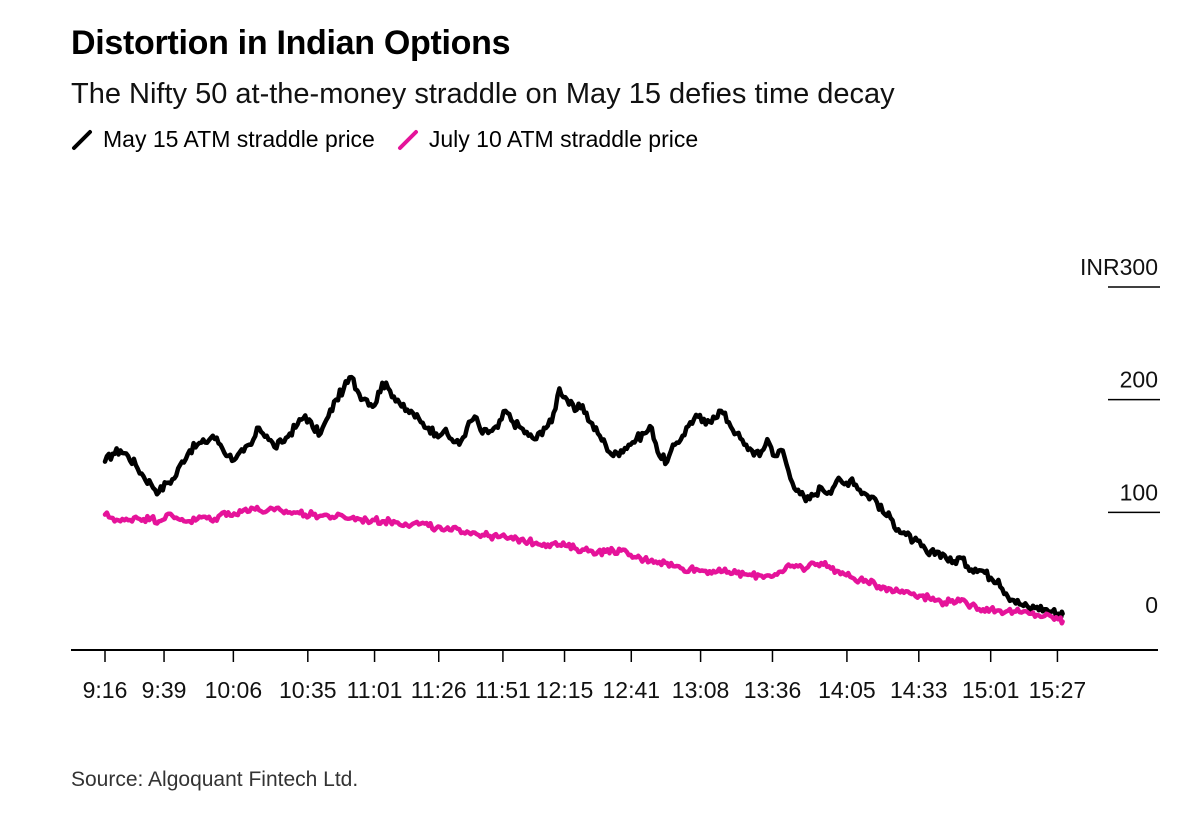 The image size is (1200, 824). I want to click on legend-label-may15: May 15 ATM straddle price, so click(239, 139).